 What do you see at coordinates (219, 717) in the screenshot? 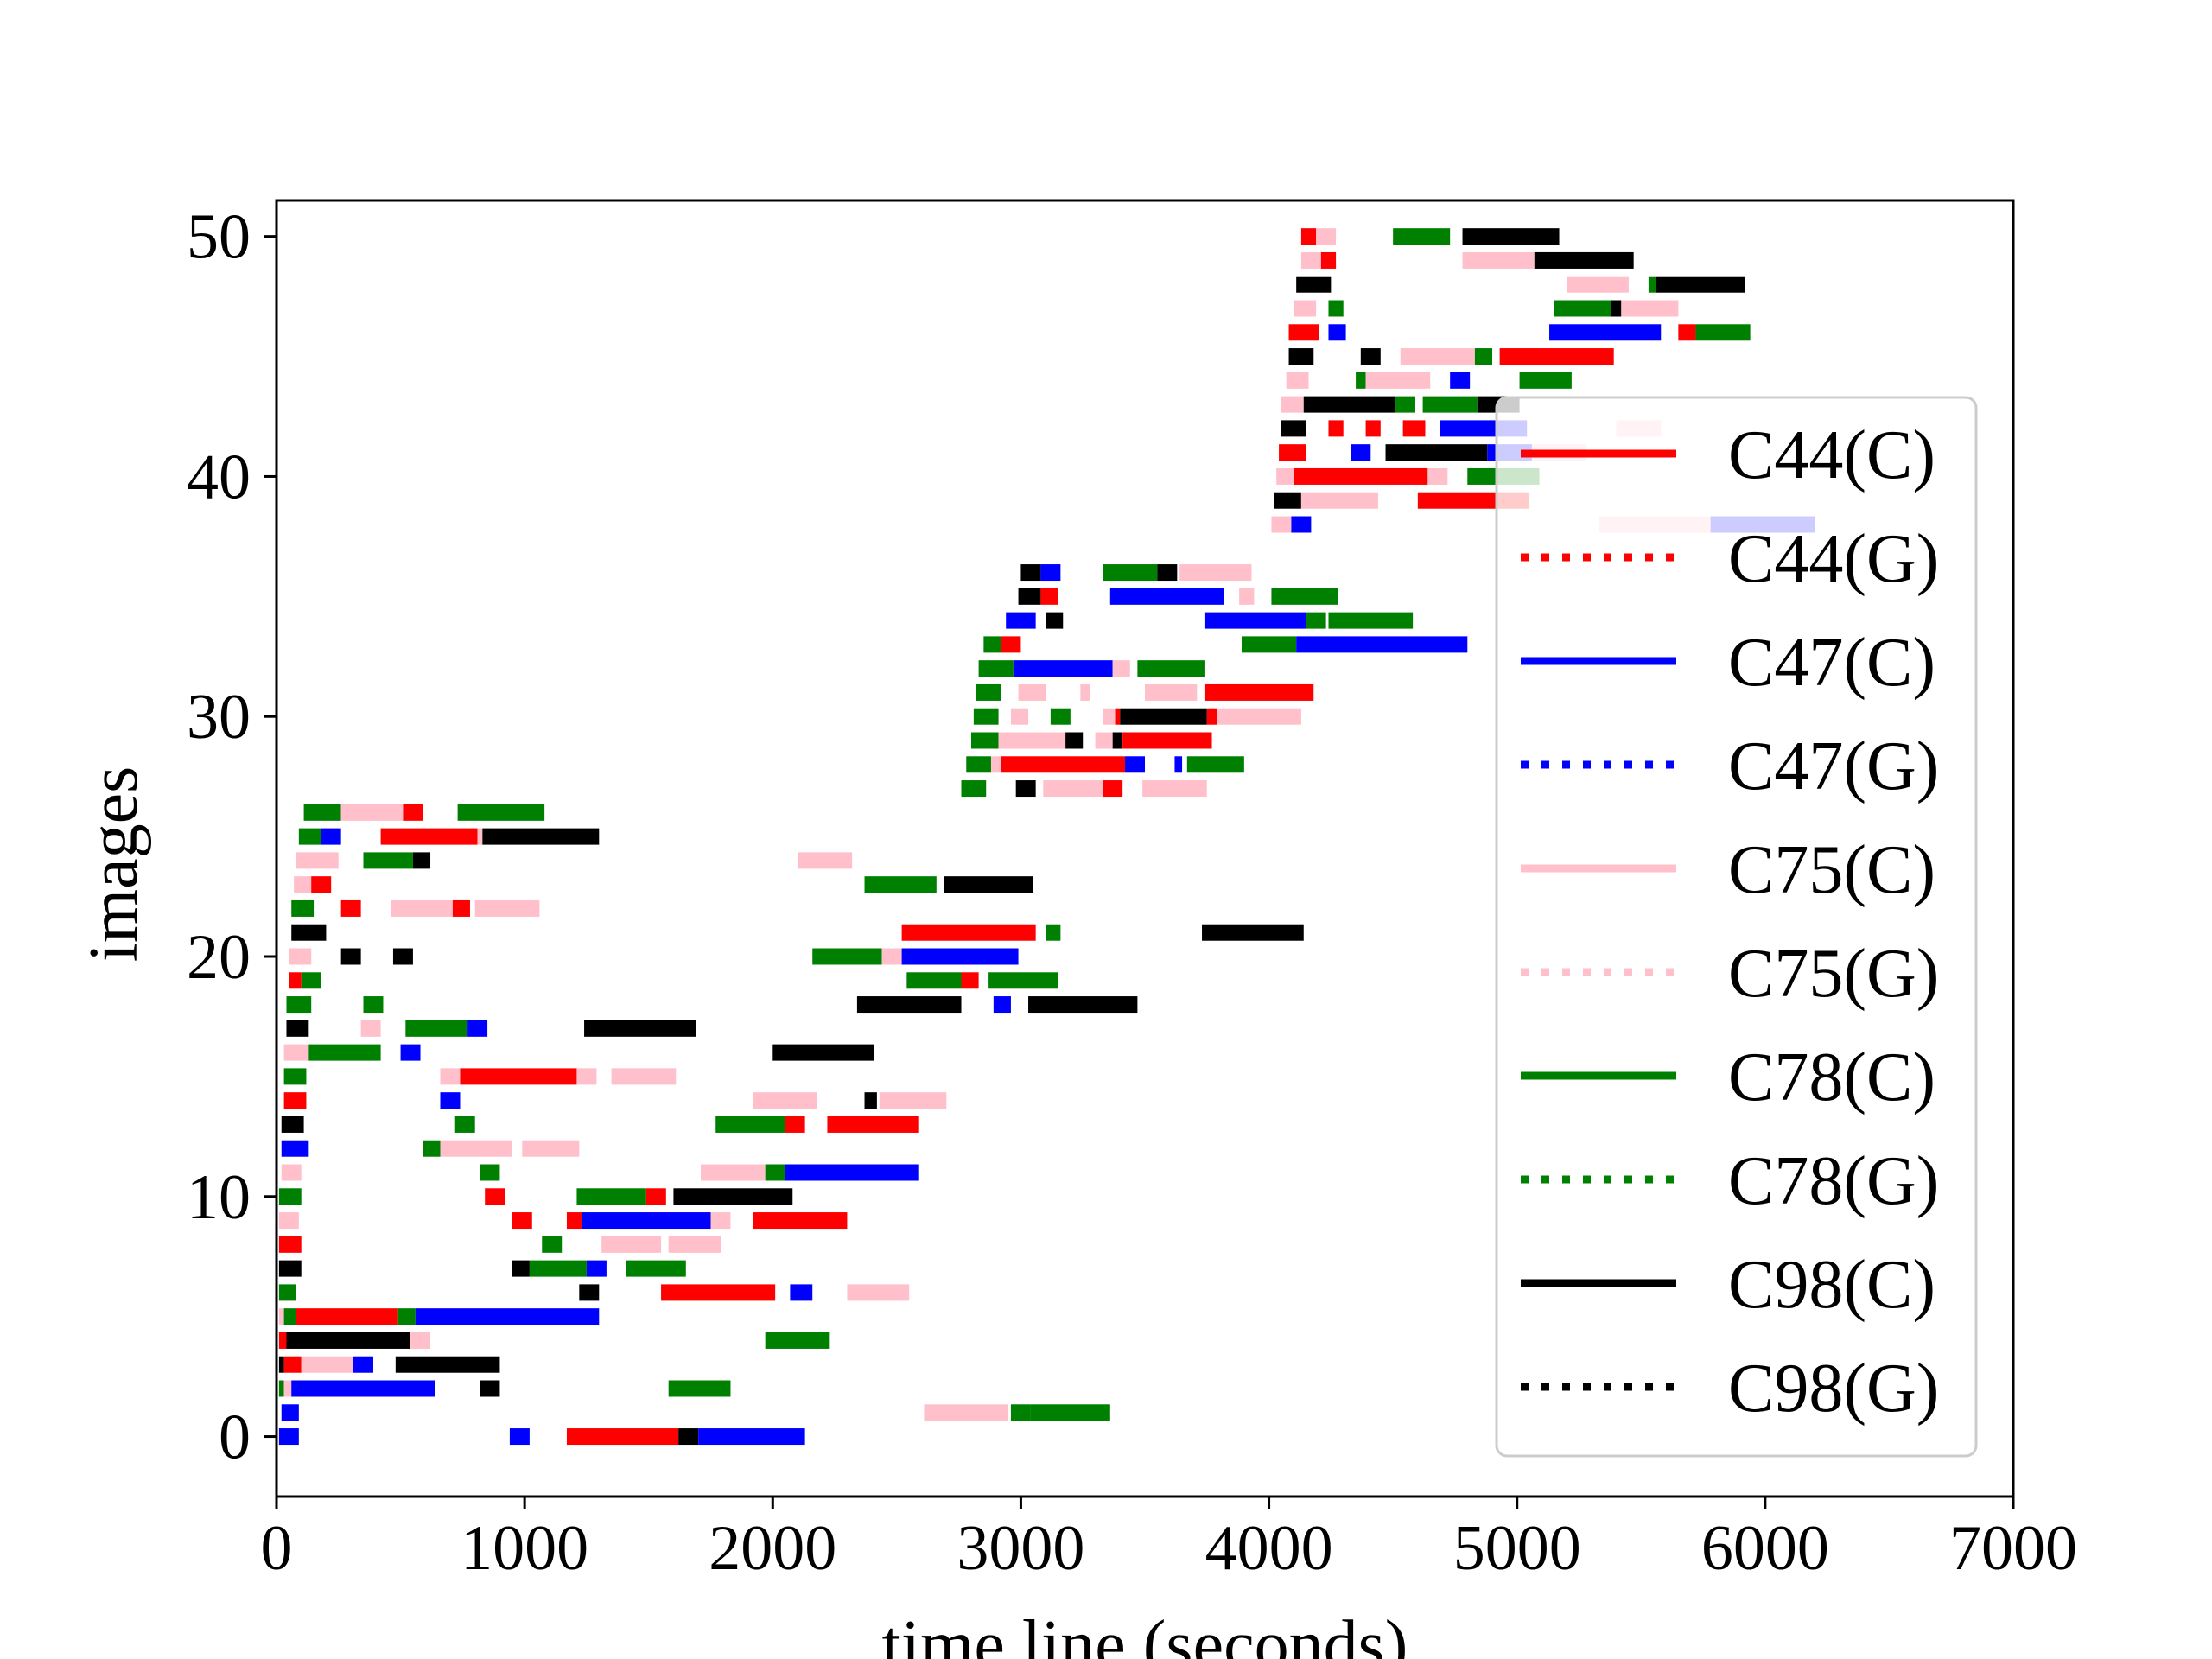
I see `y-tick-label: 30` at bounding box center [219, 717].